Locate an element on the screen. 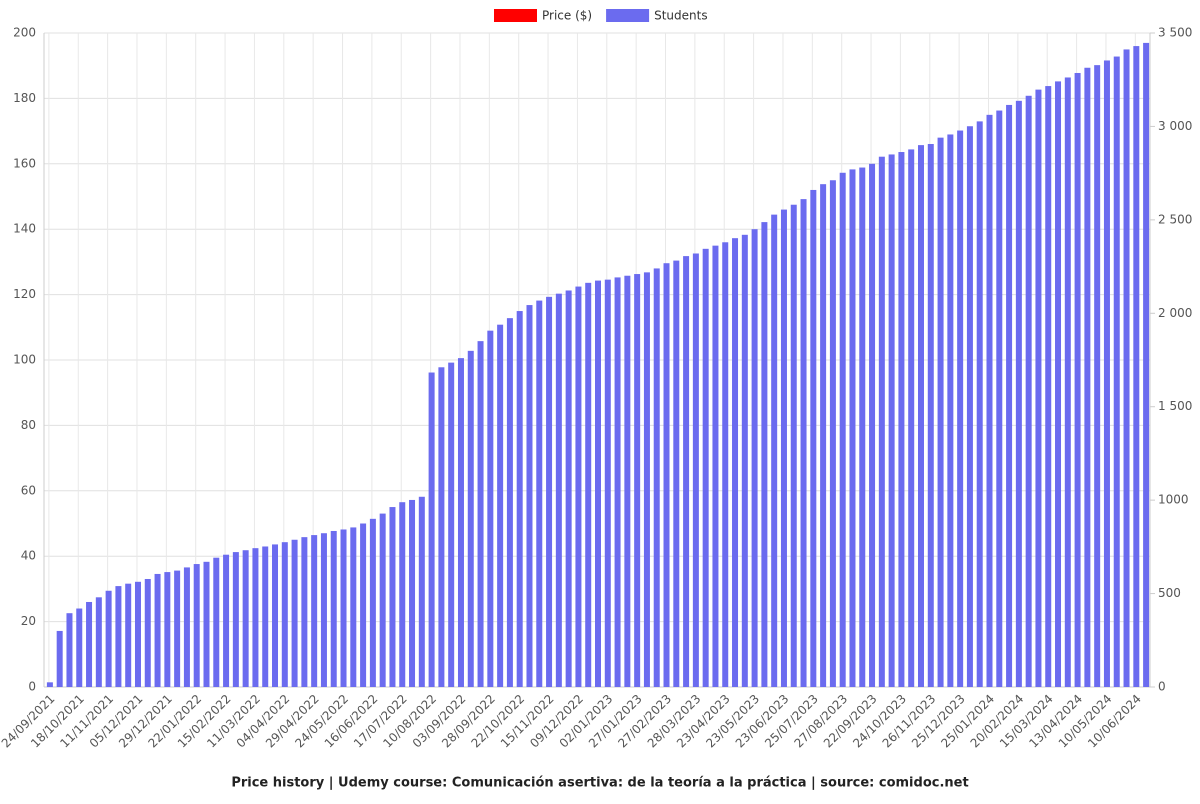 Image resolution: width=1200 pixels, height=804 pixels. y-tick-label: 100 is located at coordinates (24, 360).